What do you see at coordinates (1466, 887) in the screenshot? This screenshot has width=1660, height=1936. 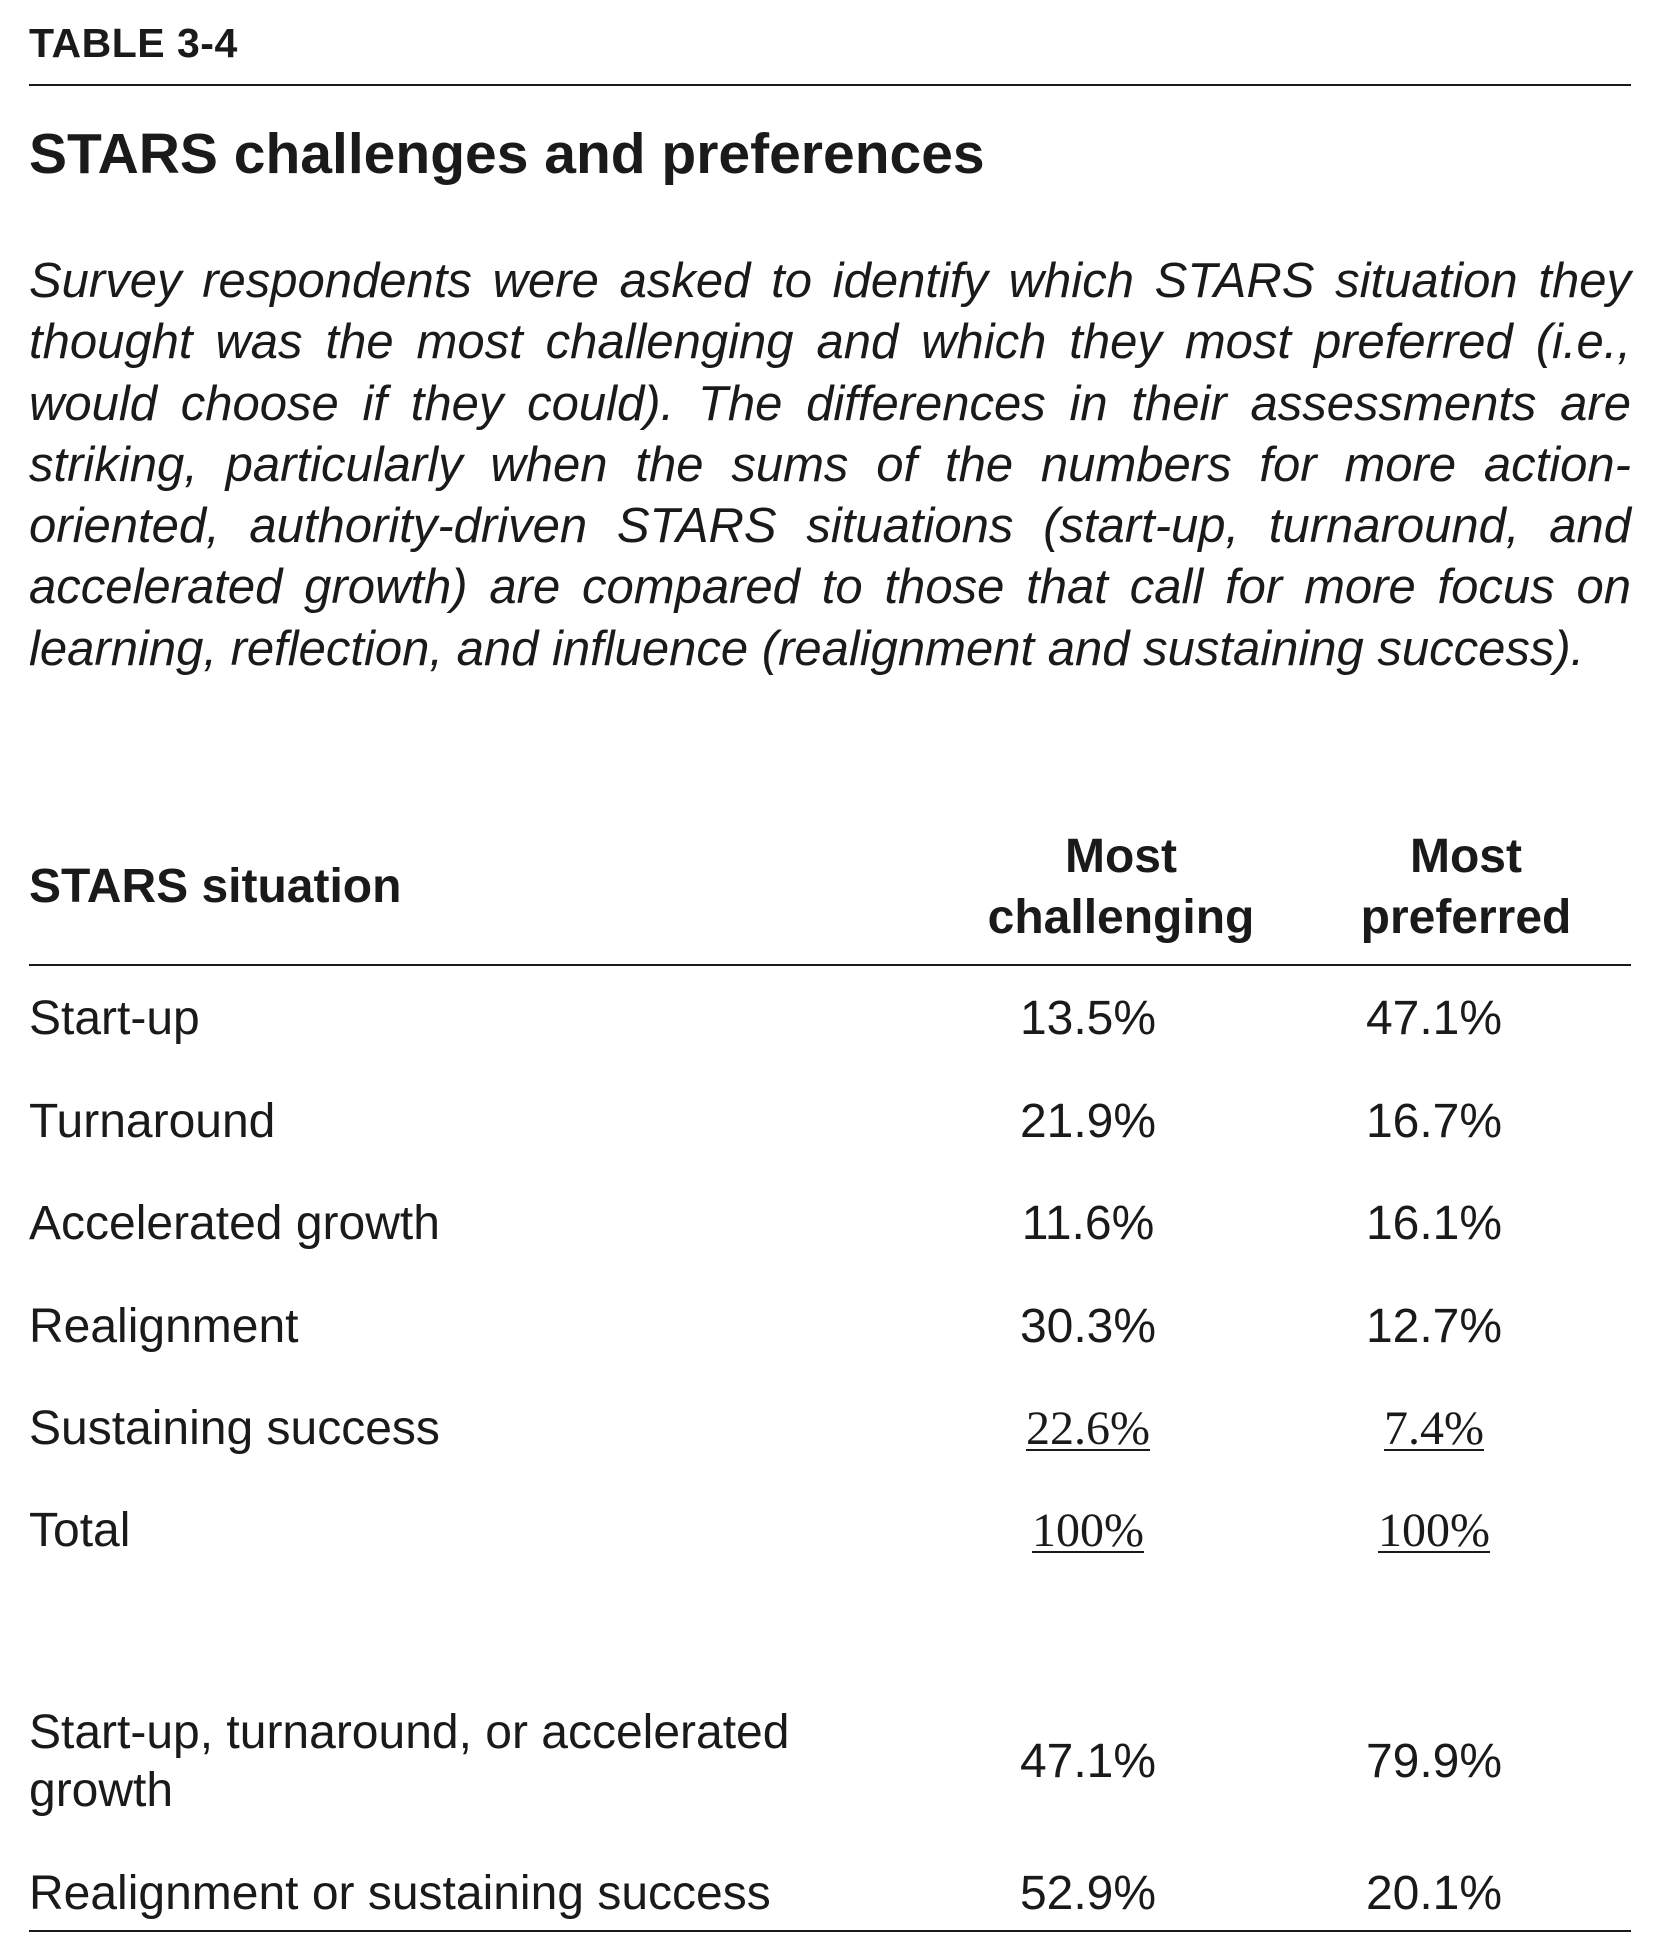 I see `header-most-preferred: Most preferred` at bounding box center [1466, 887].